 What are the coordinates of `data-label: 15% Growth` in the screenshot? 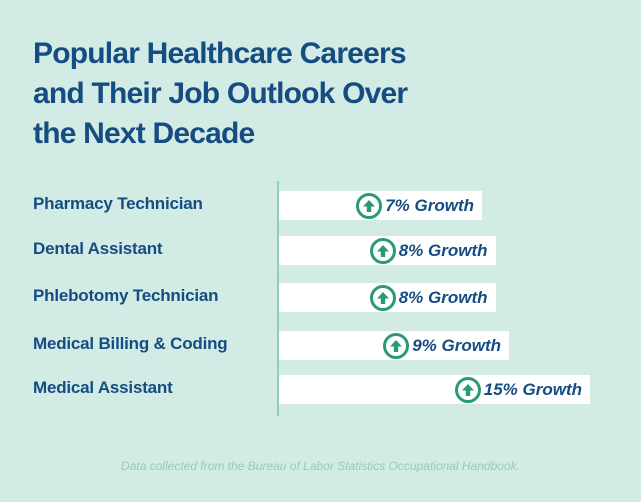 It's located at (518, 390).